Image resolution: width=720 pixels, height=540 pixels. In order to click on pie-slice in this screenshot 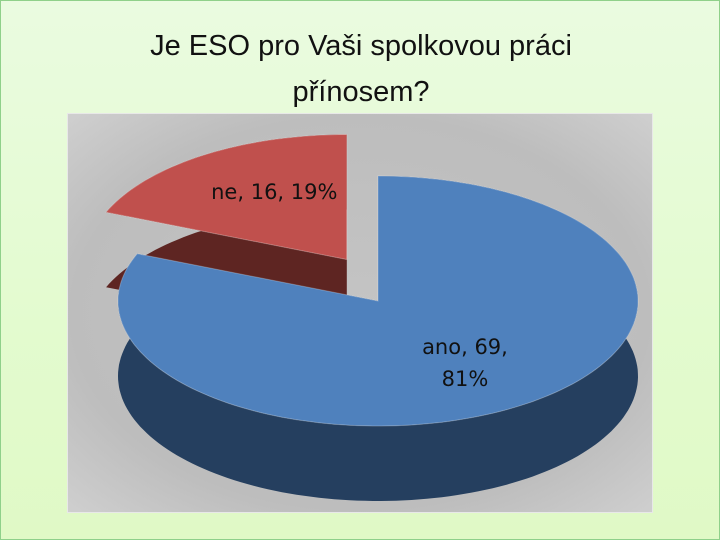, I will do `click(226, 197)`.